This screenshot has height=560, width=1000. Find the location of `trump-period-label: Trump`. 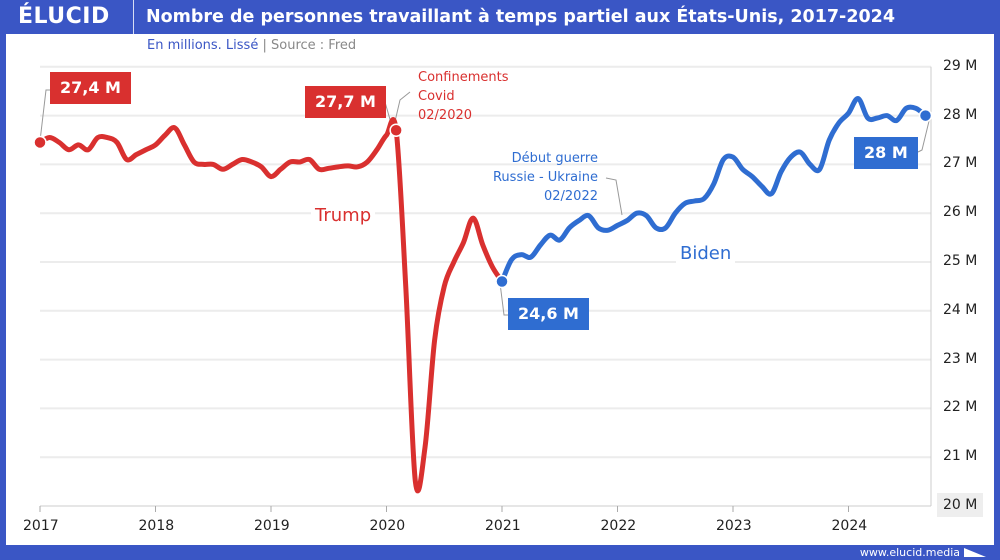

trump-period-label: Trump is located at coordinates (343, 215).